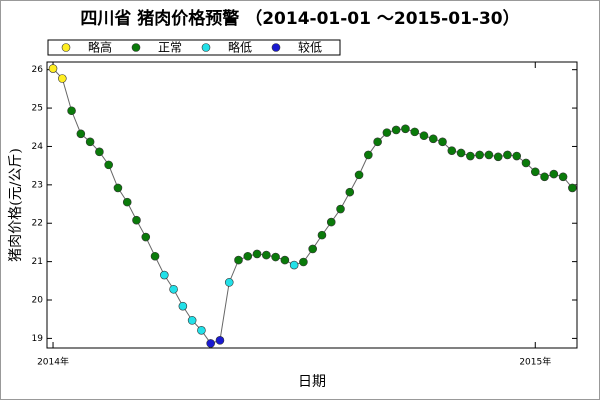  I want to click on y-tick-label: 22, so click(37, 224).